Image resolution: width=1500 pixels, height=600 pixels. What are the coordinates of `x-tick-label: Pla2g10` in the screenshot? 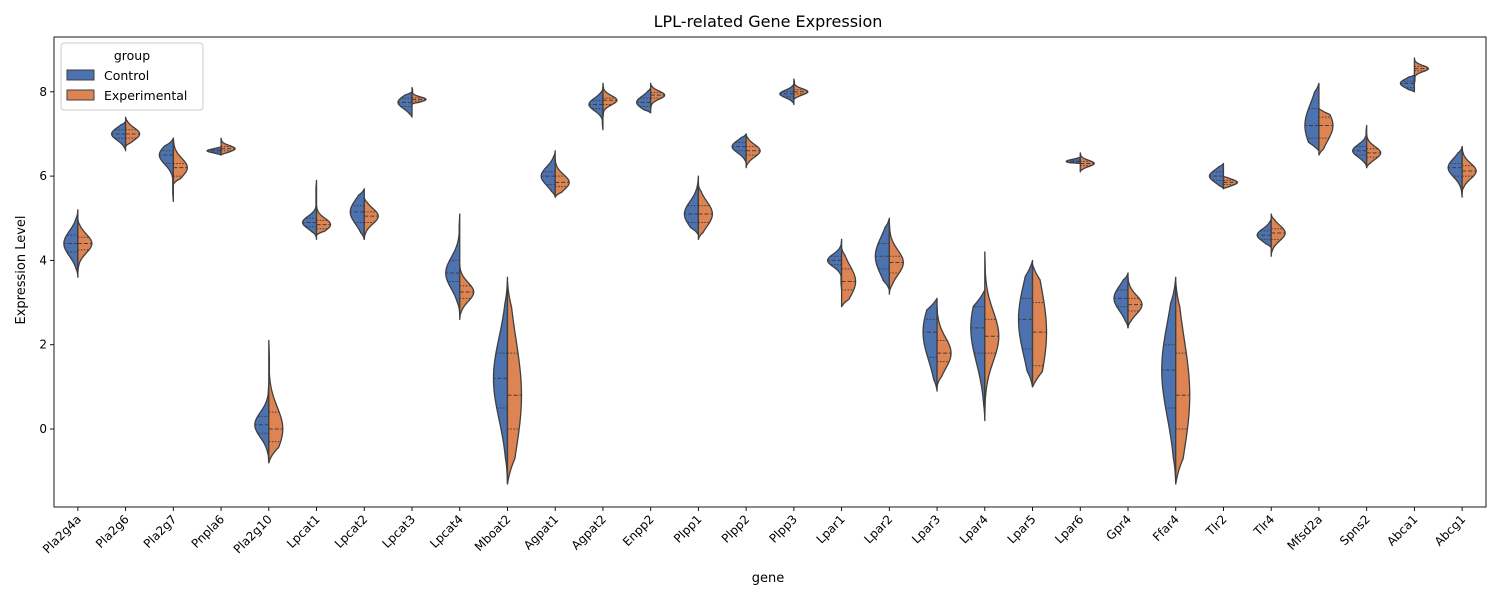 It's located at (253, 534).